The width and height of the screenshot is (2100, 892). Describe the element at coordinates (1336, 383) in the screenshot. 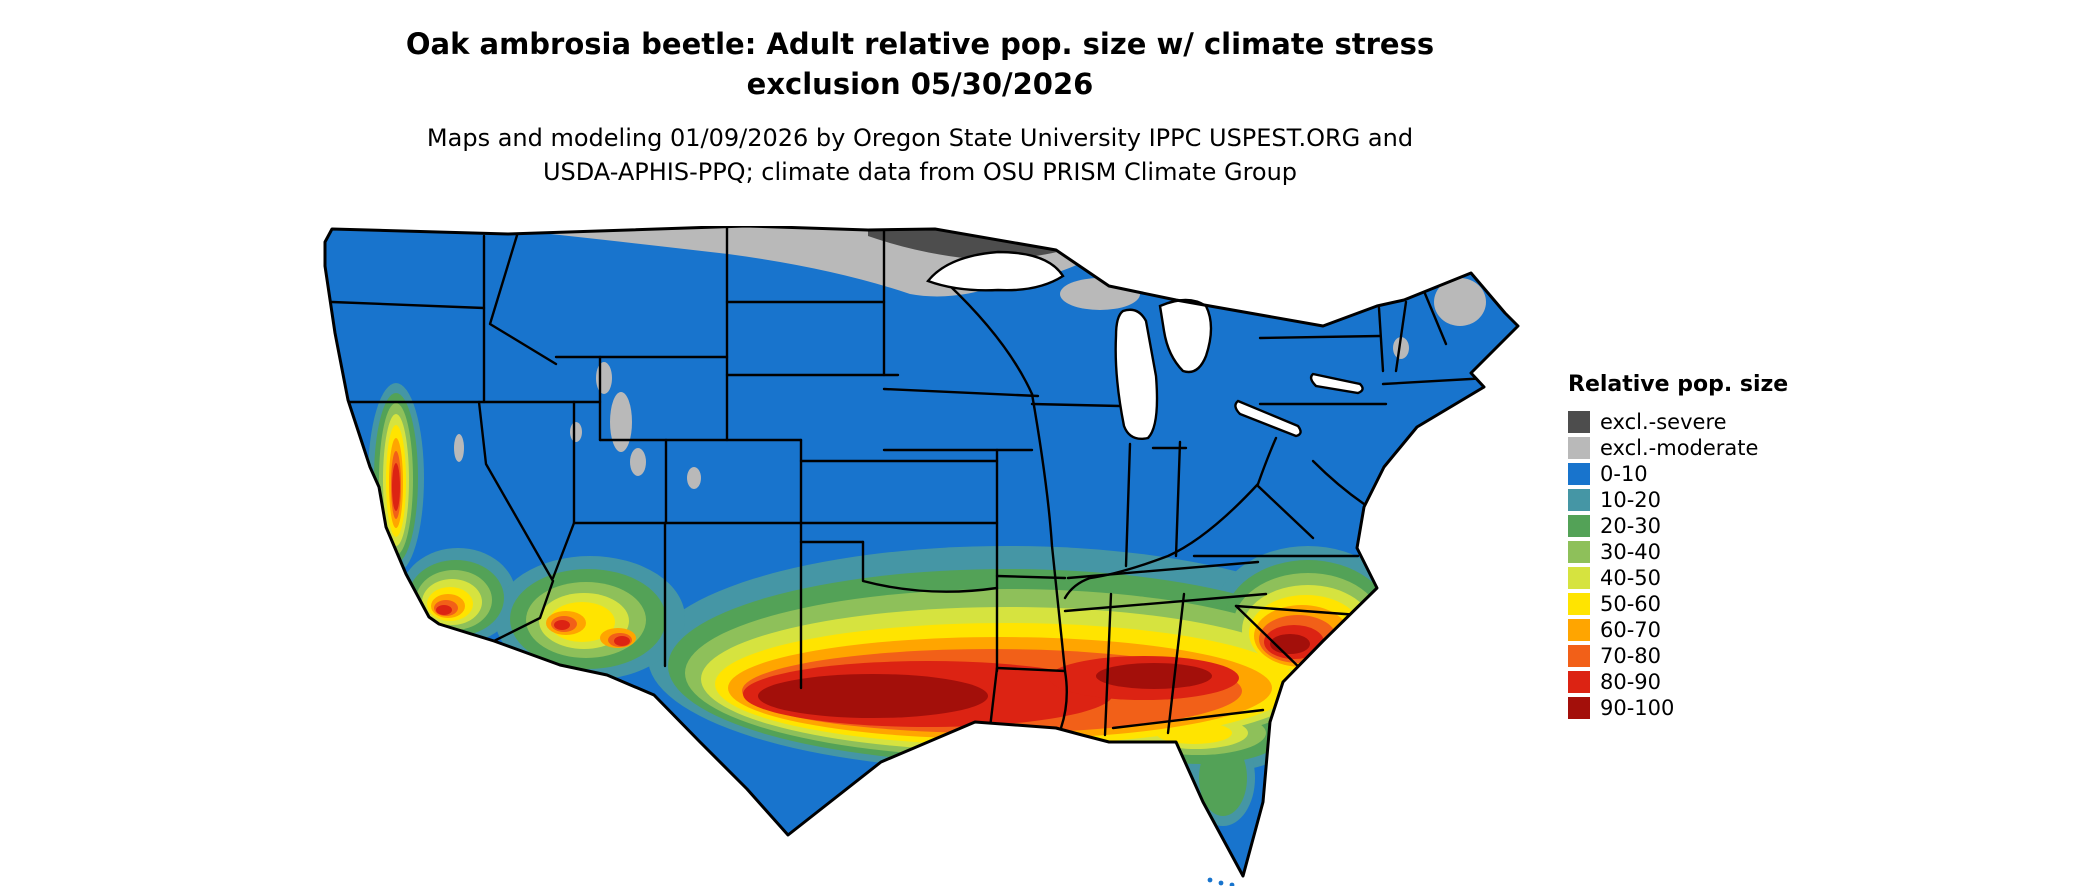

I see `lake-ontario` at that location.